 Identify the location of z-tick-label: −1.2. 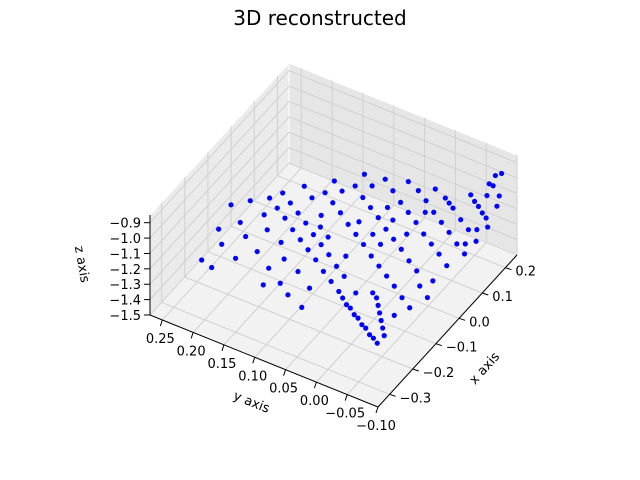
(125, 270).